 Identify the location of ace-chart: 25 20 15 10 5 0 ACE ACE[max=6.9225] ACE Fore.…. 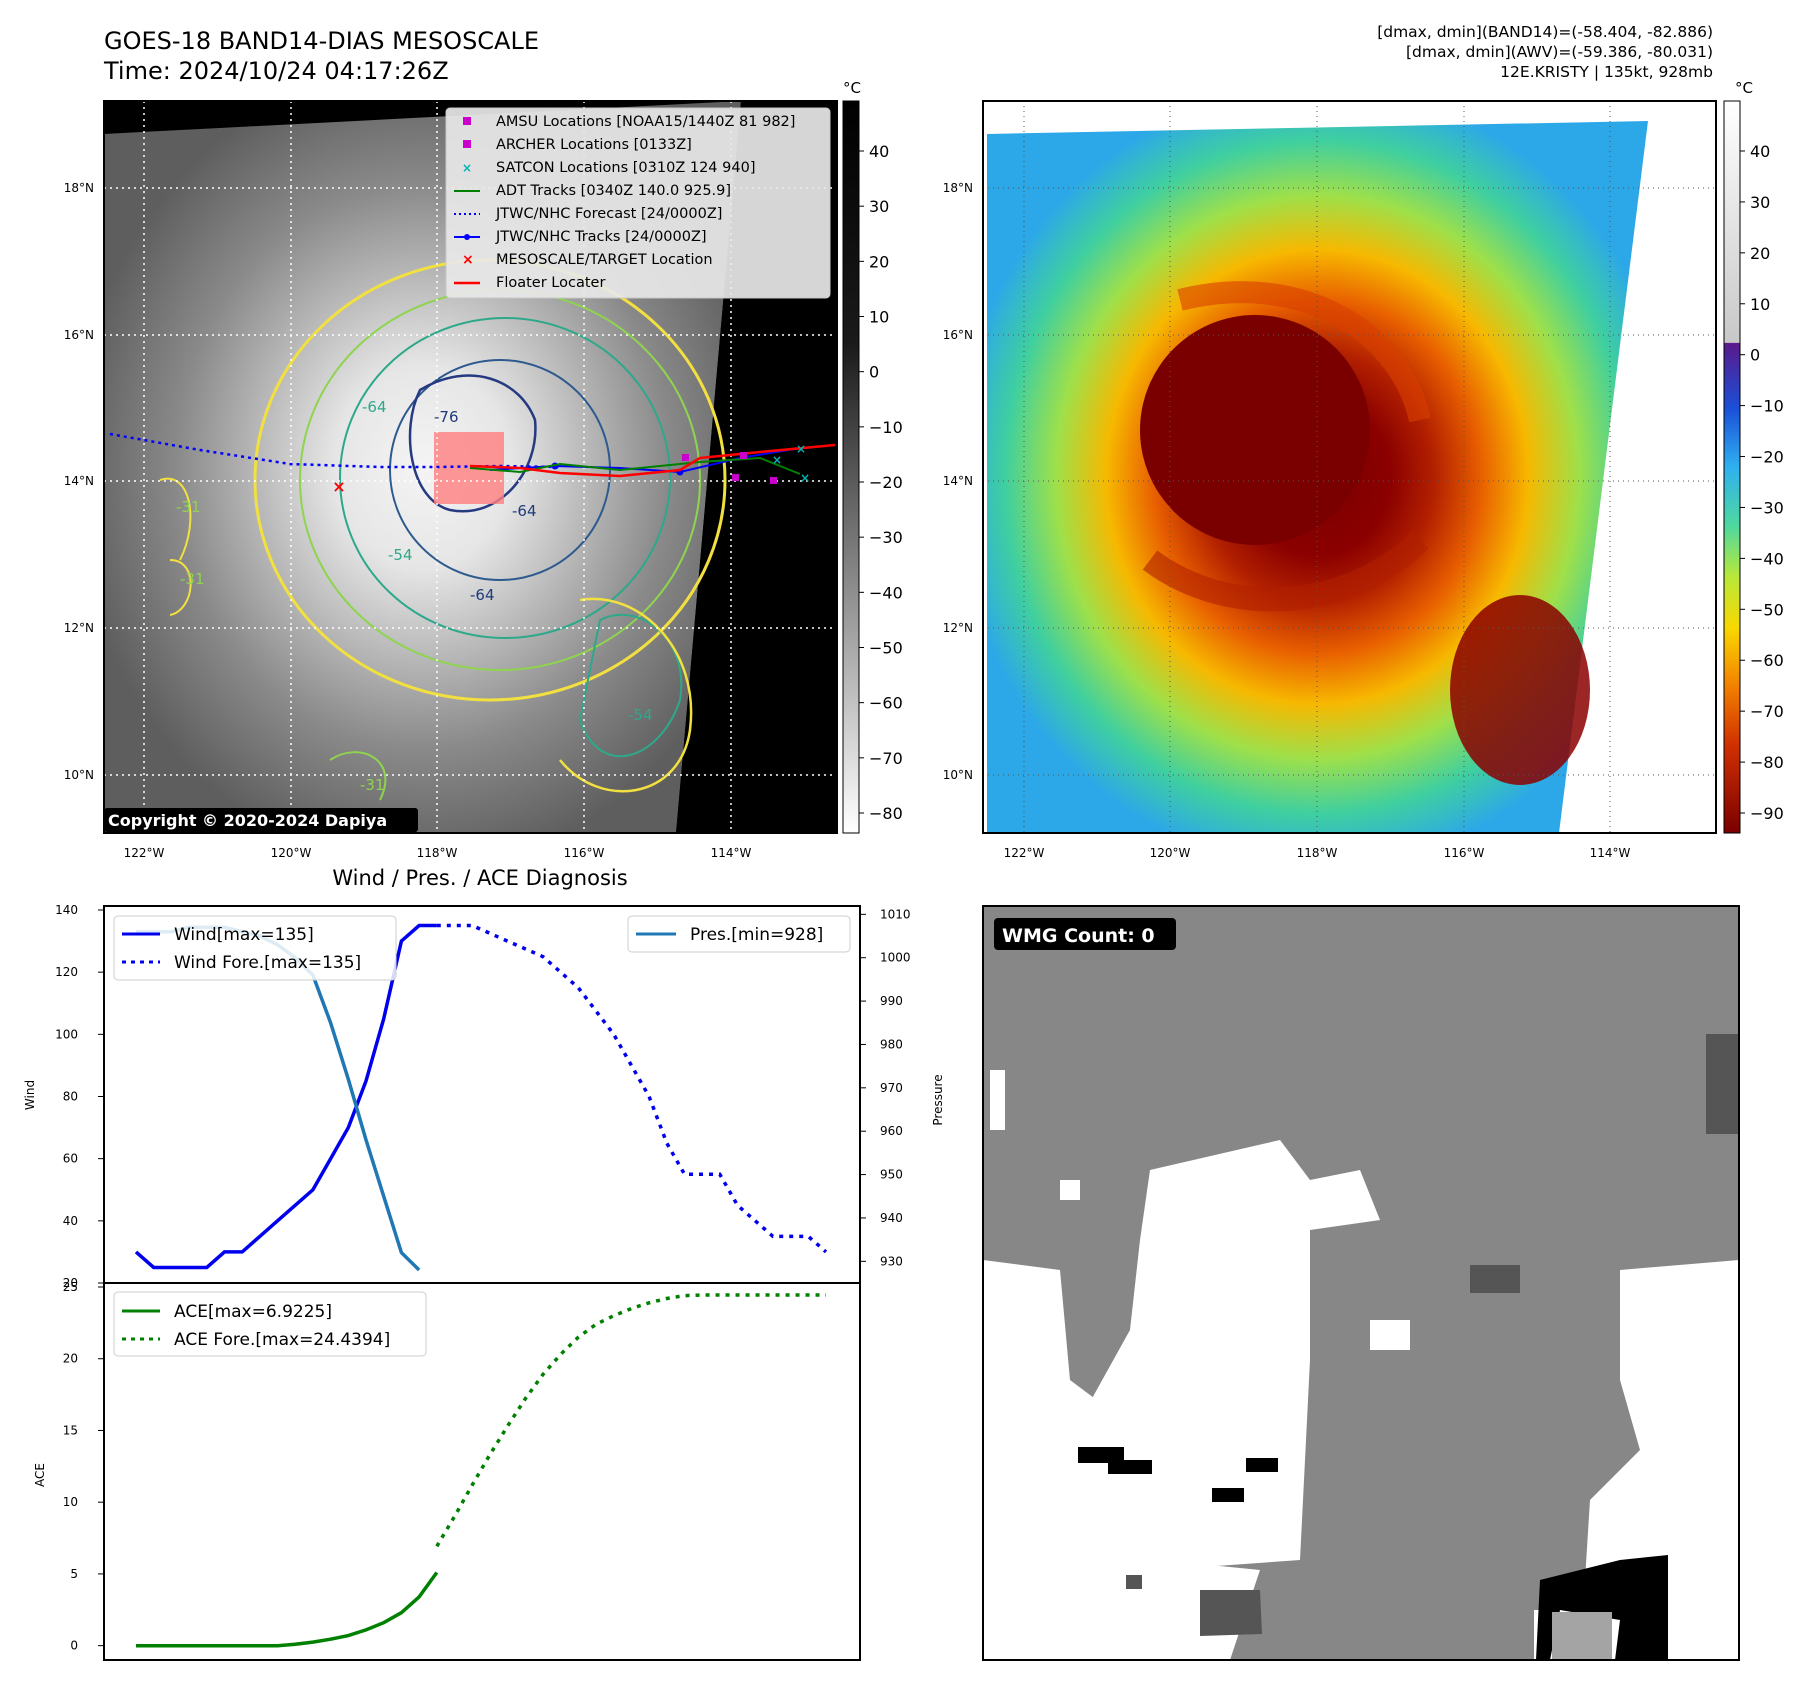
(447, 1470).